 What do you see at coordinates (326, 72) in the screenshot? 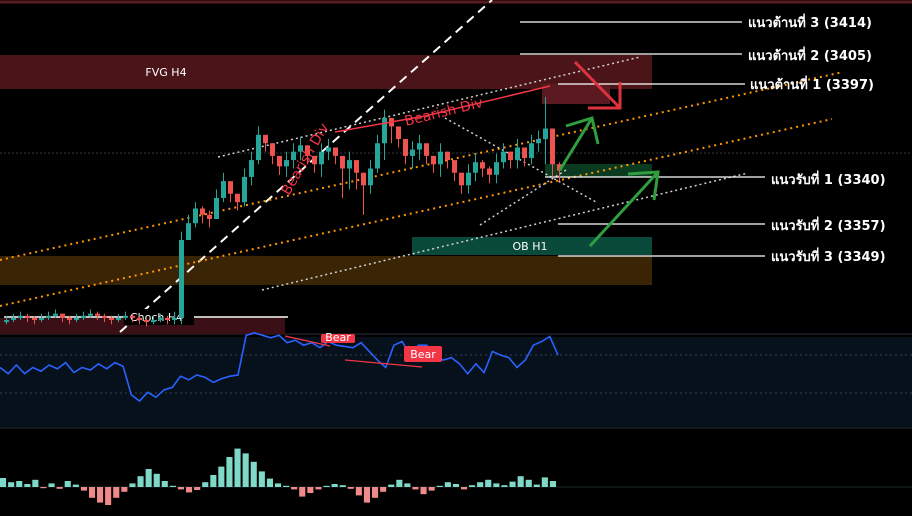
I see `fvg-h4-zone` at bounding box center [326, 72].